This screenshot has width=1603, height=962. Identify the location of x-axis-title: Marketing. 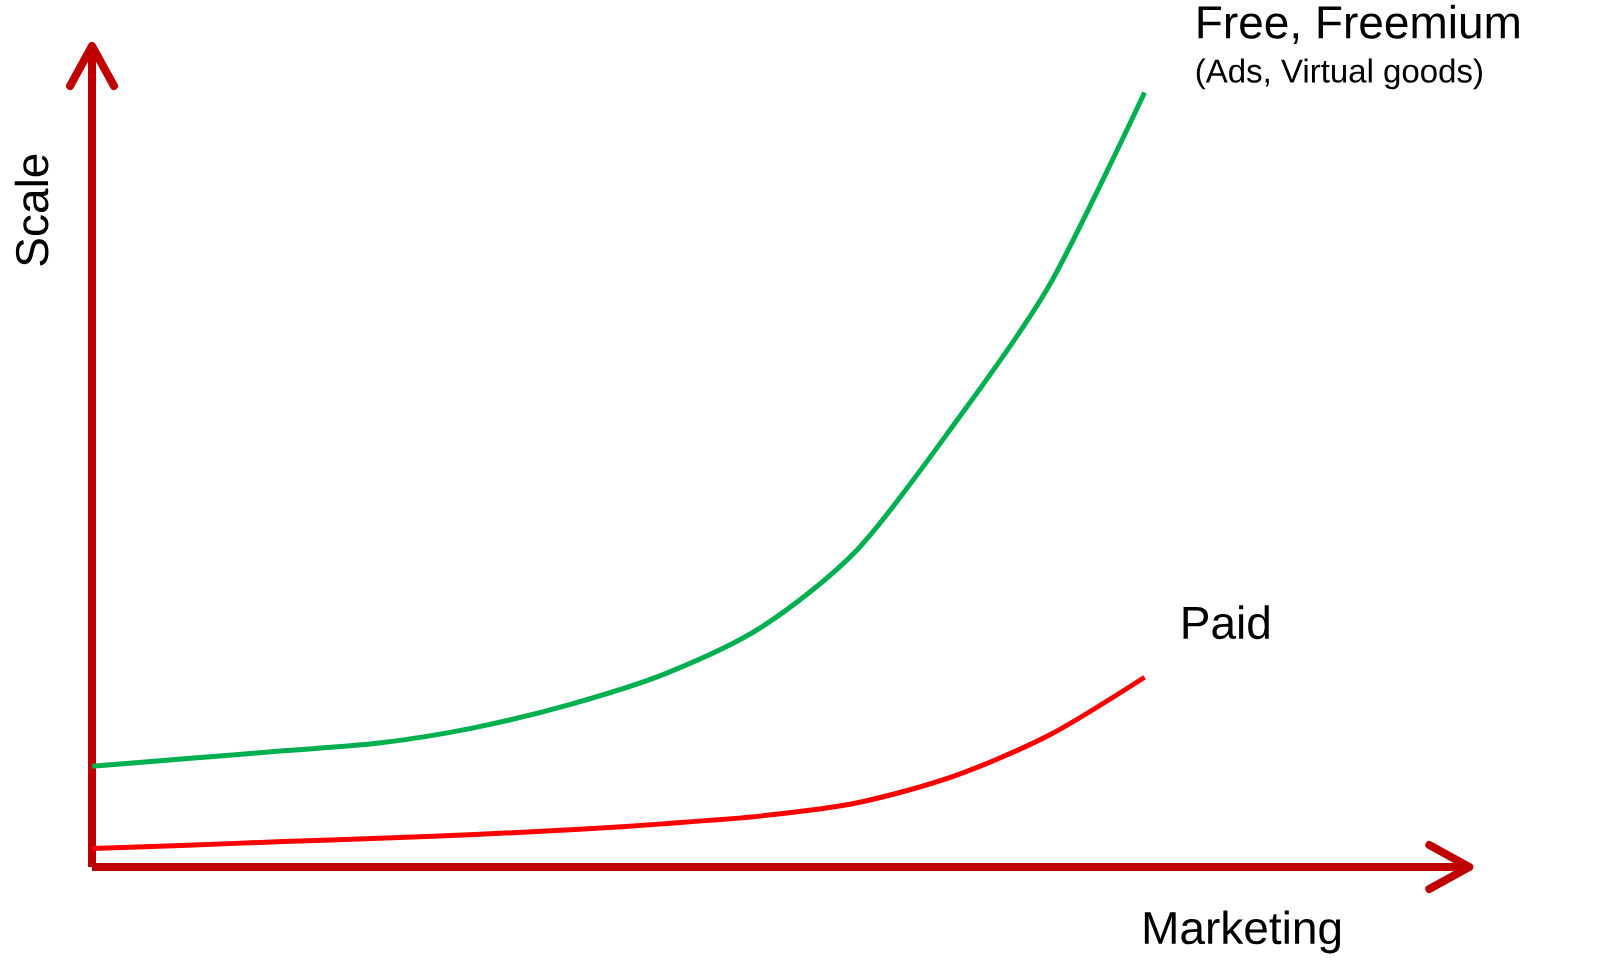
(1242, 932).